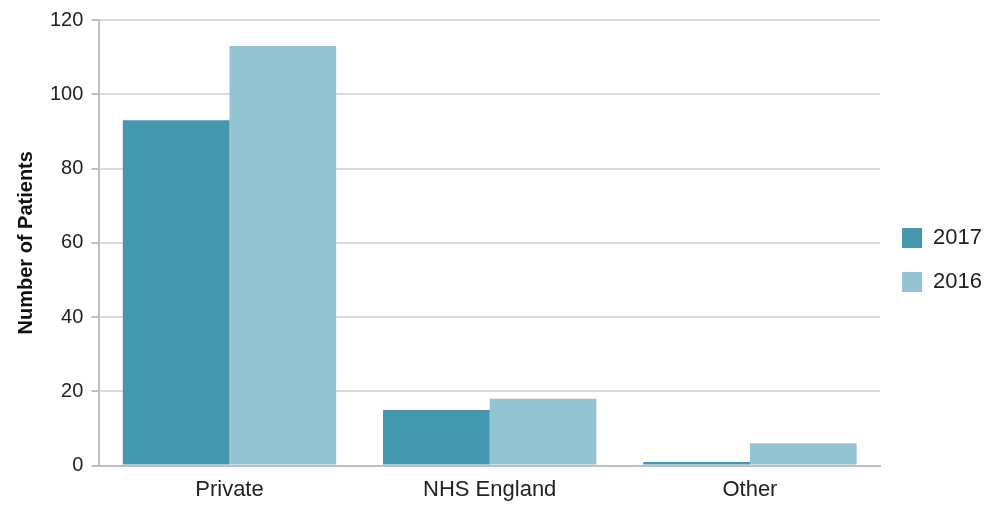 The width and height of the screenshot is (1002, 508). Describe the element at coordinates (490, 488) in the screenshot. I see `x-tick-label: NHS England` at that location.